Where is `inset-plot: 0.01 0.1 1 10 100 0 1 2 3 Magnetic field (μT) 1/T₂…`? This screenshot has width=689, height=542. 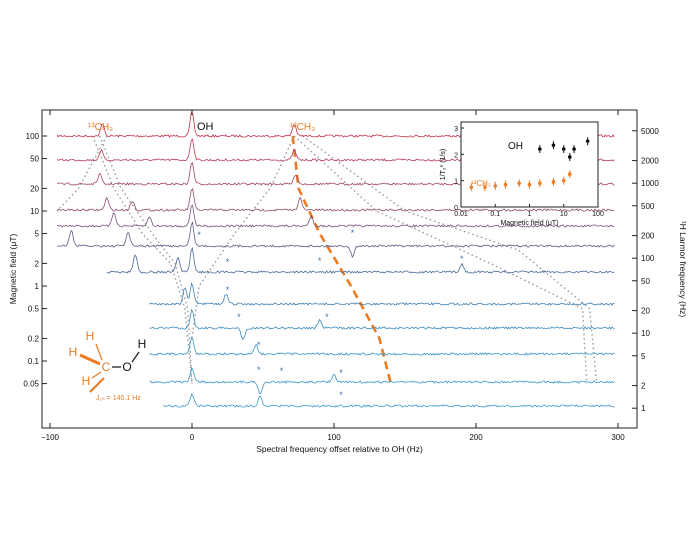 inset-plot: 0.01 0.1 1 10 100 0 1 2 3 Magnetic field (μT) 1/T₂… is located at coordinates (522, 174).